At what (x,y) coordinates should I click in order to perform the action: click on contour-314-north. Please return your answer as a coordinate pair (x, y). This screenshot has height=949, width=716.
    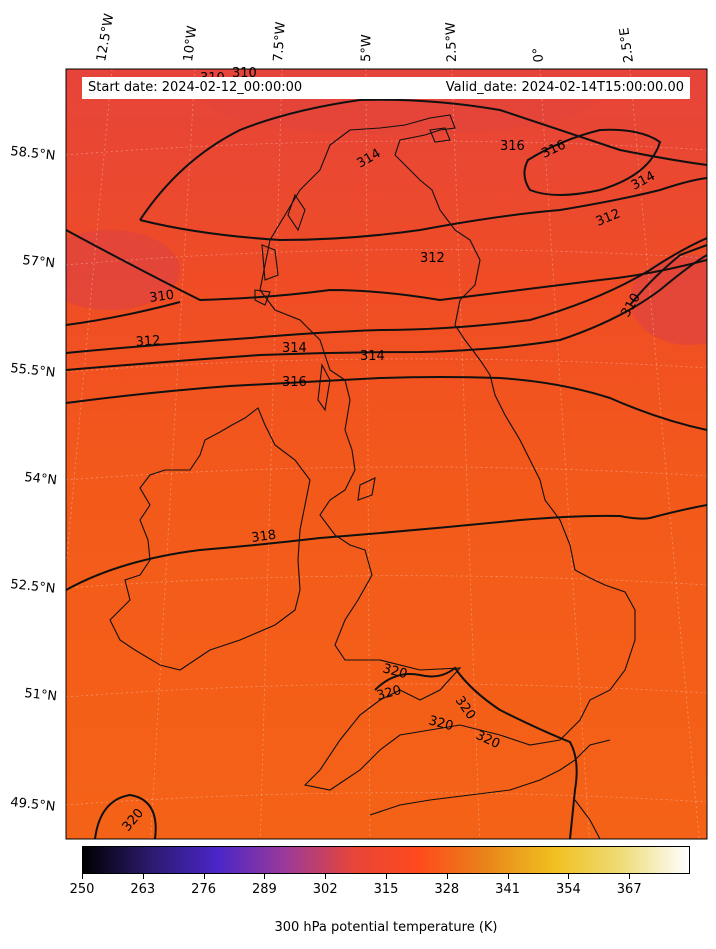
    Looking at the image, I should click on (423, 159).